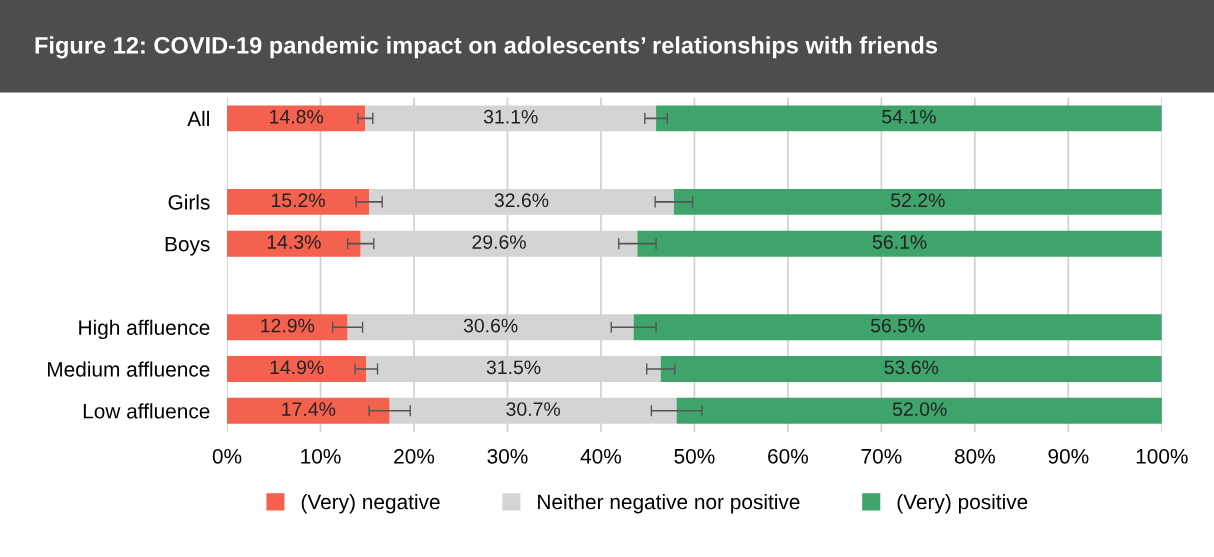  I want to click on y-tick-label: All, so click(198, 118).